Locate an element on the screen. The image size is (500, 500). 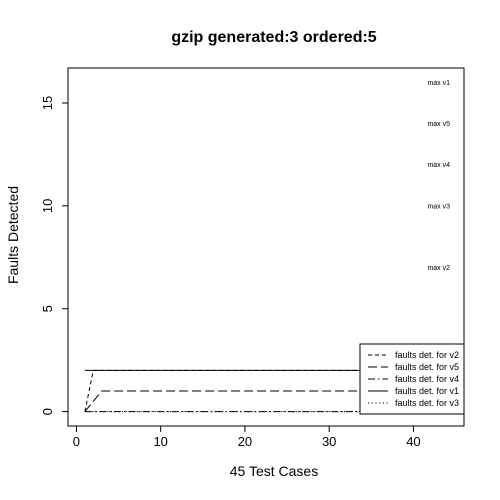
annotation-label: max v1 is located at coordinates (438, 83).